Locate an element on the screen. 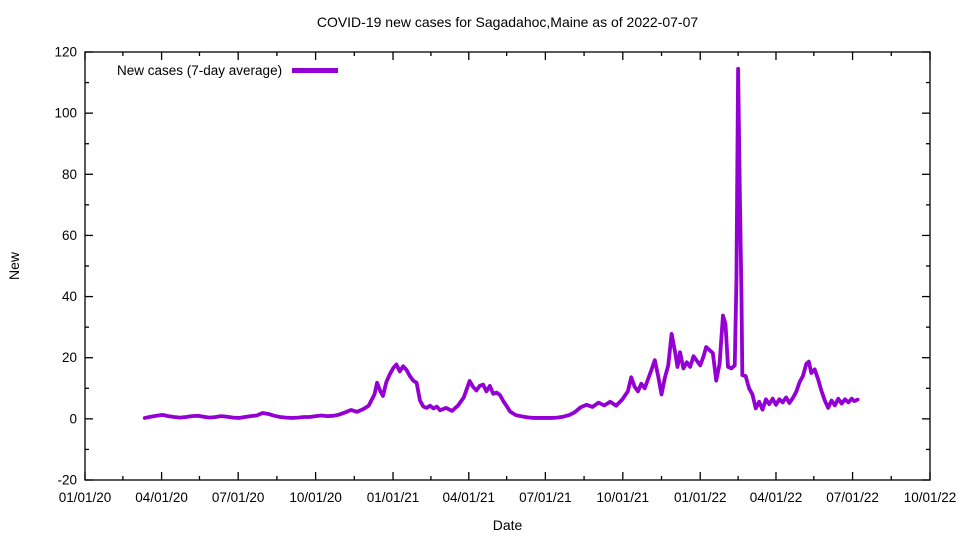 Image resolution: width=960 pixels, height=540 pixels. svg-text: 100 is located at coordinates (65, 113).